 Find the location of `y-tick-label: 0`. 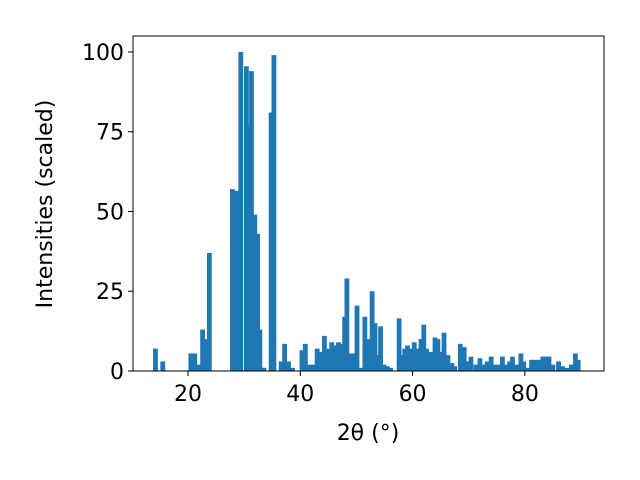

y-tick-label: 0 is located at coordinates (117, 372).